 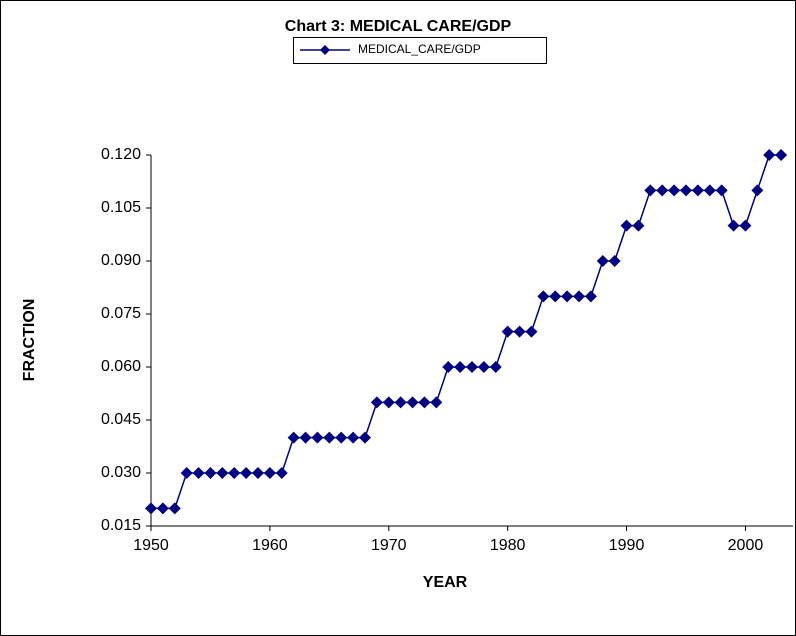 I want to click on chart-title: Chart 3: MEDICAL CARE/GDP, so click(x=398, y=26).